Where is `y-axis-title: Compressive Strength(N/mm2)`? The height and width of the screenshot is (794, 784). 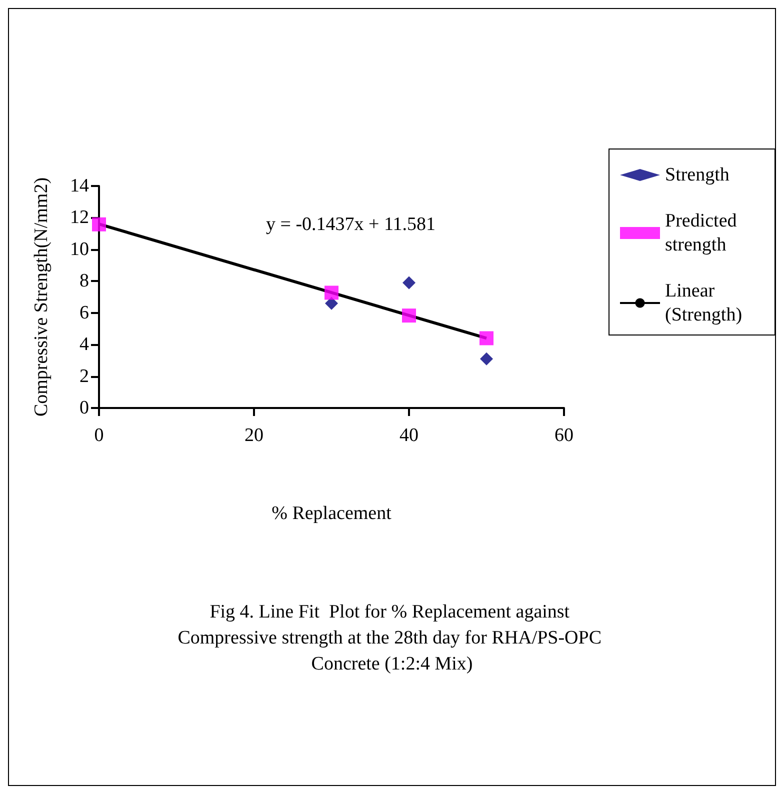
y-axis-title: Compressive Strength(N/mm2) is located at coordinates (41, 297).